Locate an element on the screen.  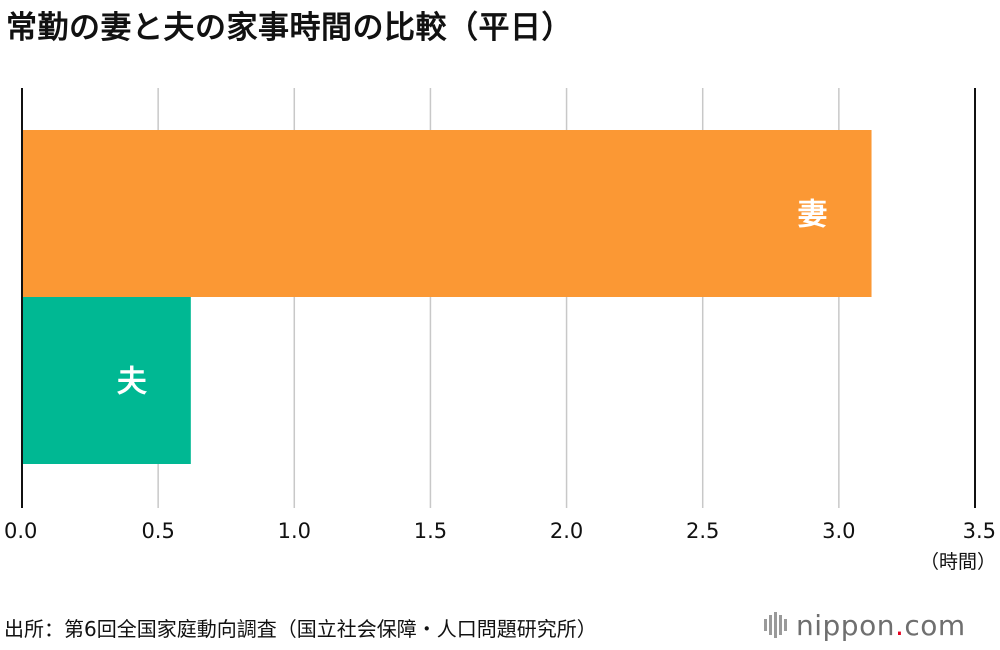
brand-name-part2: com is located at coordinates (935, 625).